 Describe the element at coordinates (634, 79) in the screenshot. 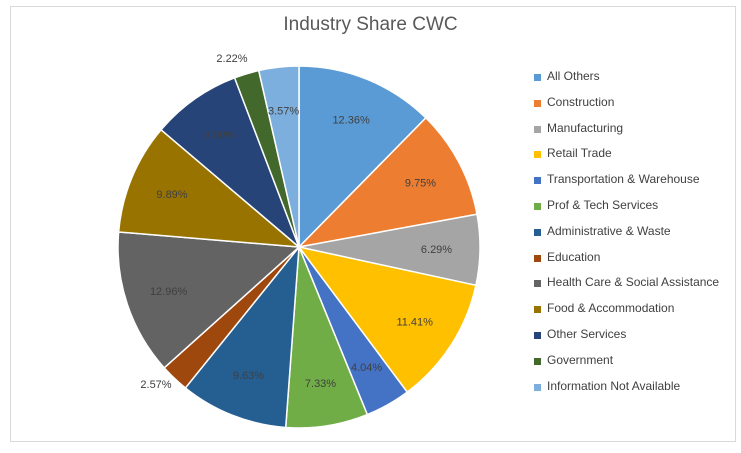

I see `legend-item-all-others: All Others` at that location.